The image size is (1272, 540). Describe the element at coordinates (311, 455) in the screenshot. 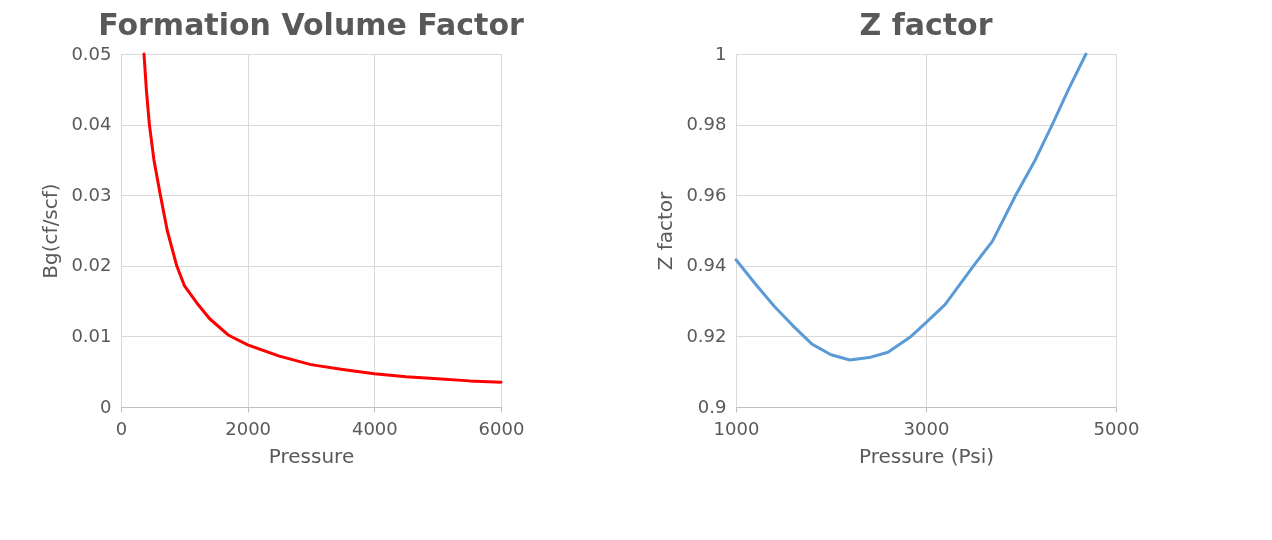

I see `x-axis-title: Pressure` at that location.